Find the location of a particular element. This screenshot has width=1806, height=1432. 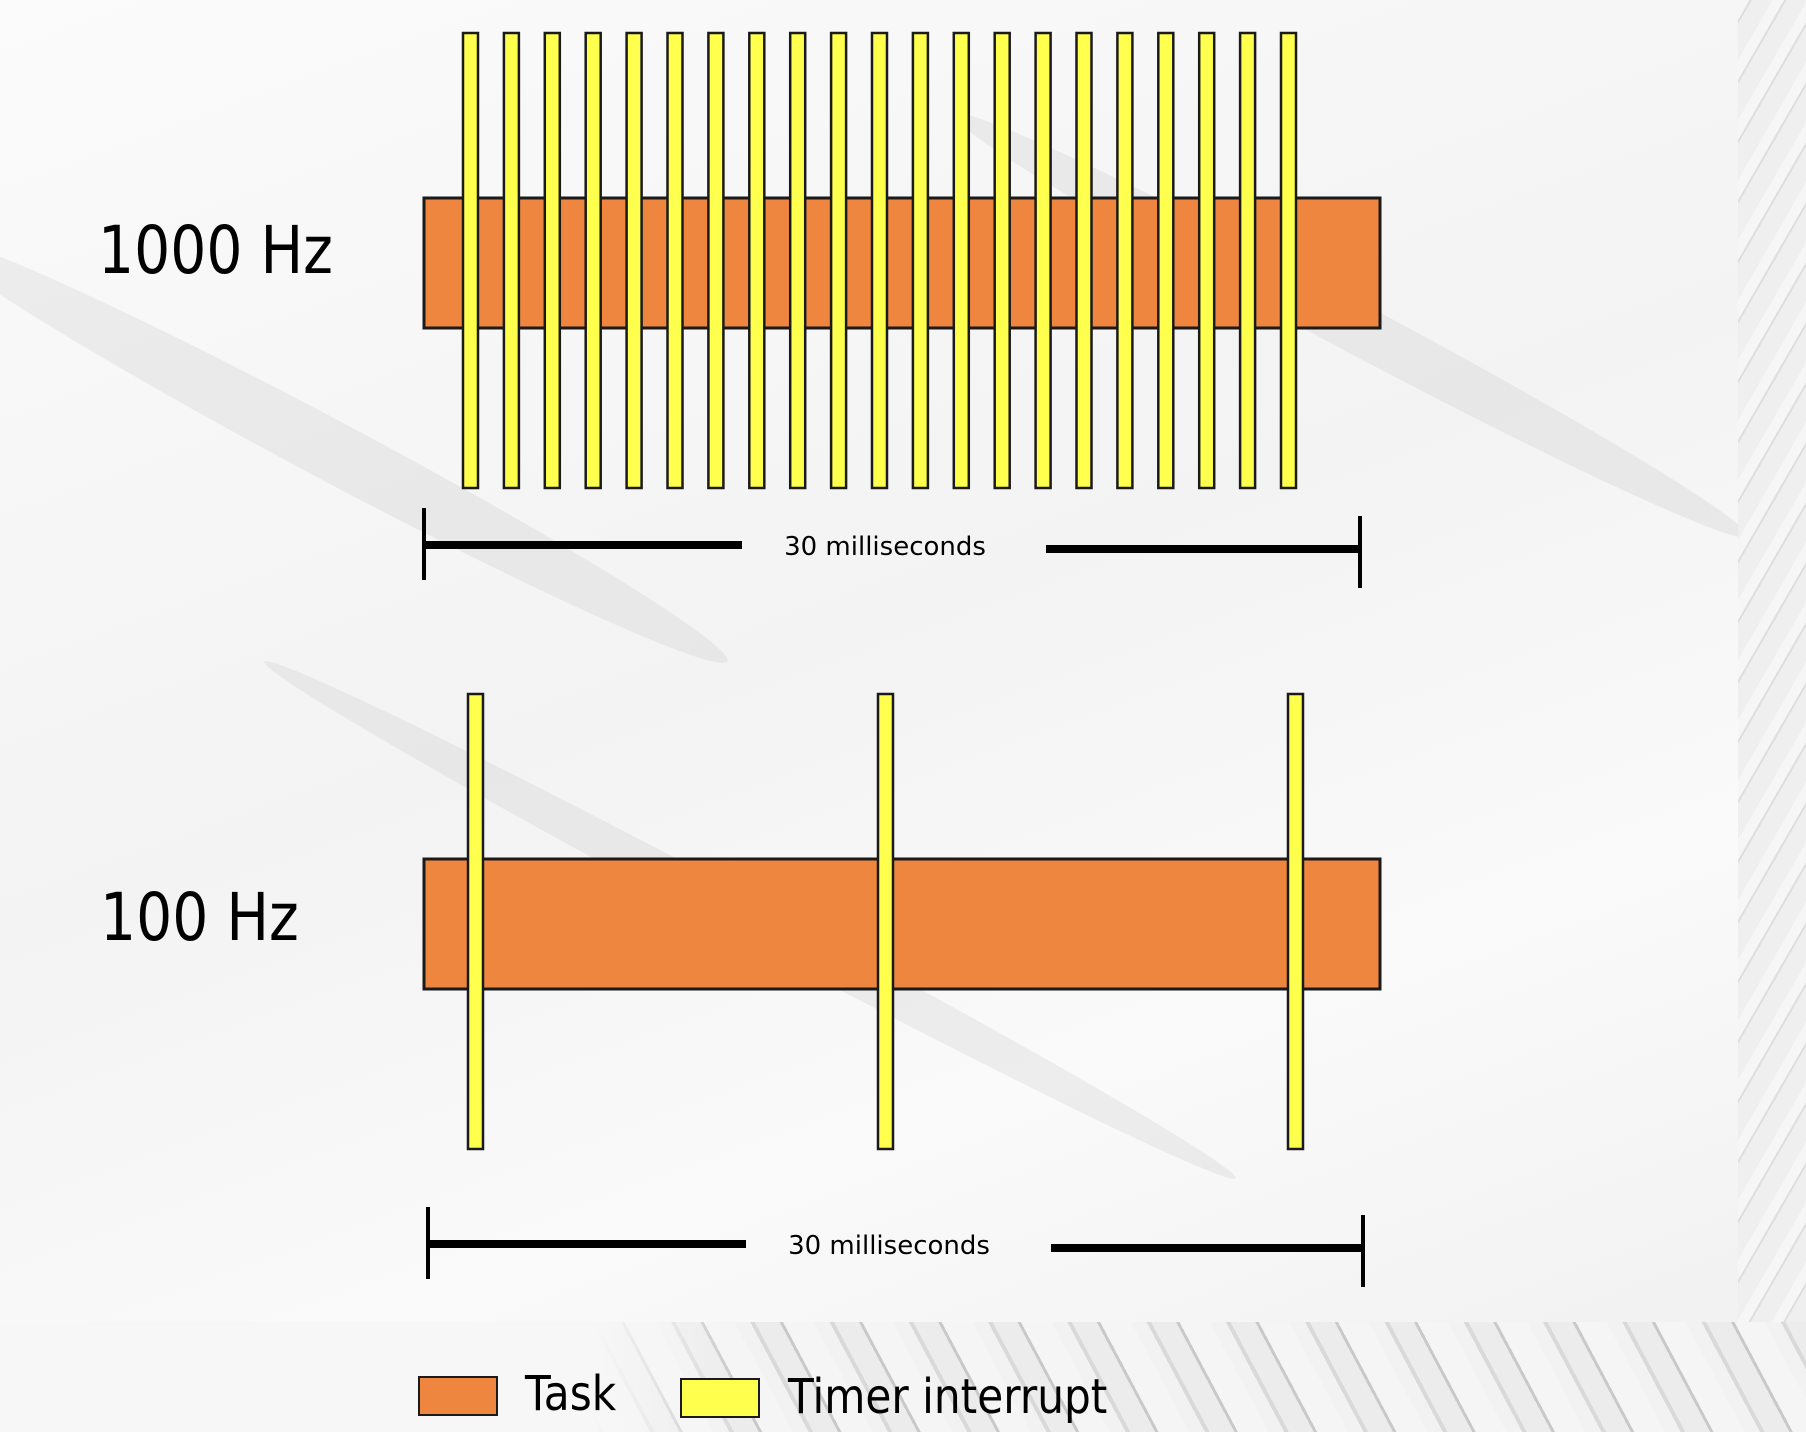

background-texture is located at coordinates (1772, 661).